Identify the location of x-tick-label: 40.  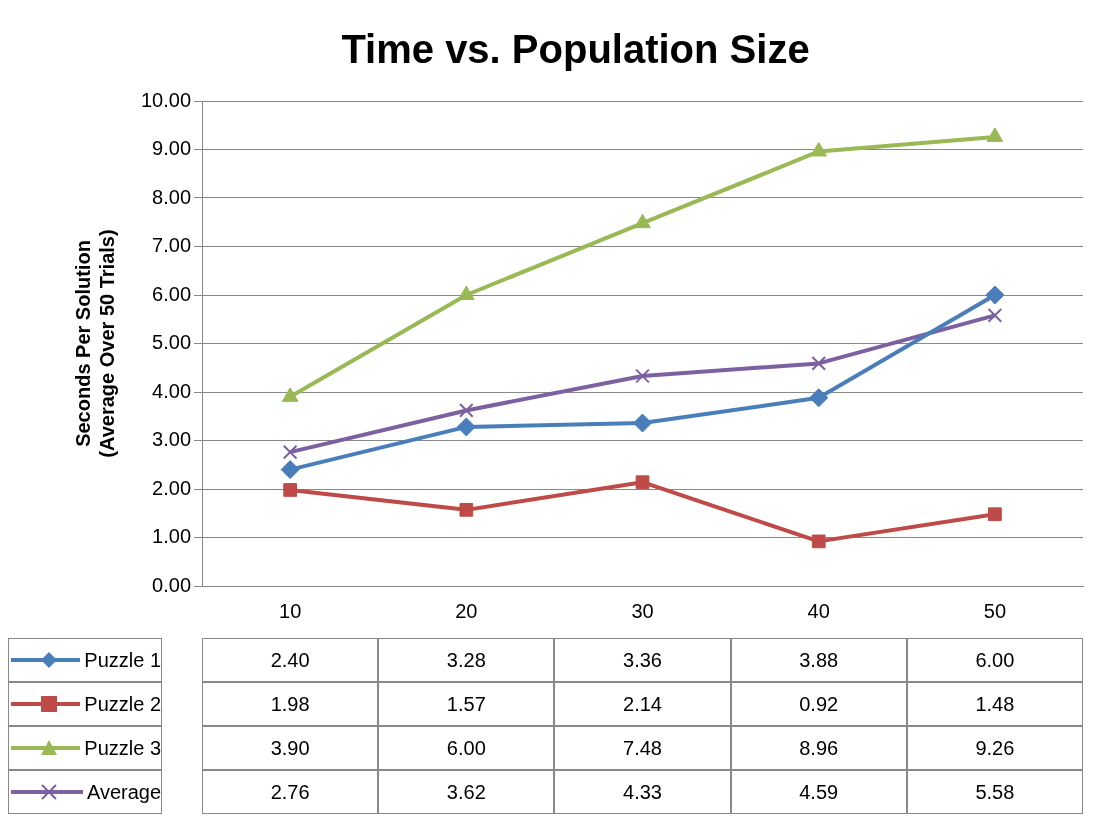
(818, 610).